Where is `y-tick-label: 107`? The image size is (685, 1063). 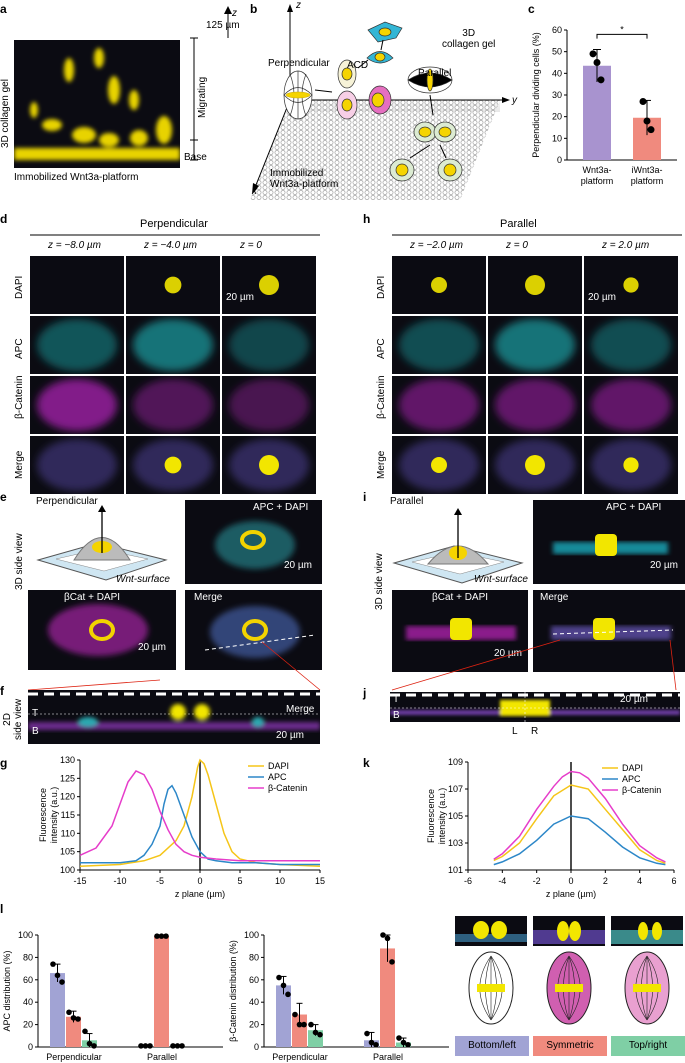 y-tick-label: 107 is located at coordinates (455, 789).